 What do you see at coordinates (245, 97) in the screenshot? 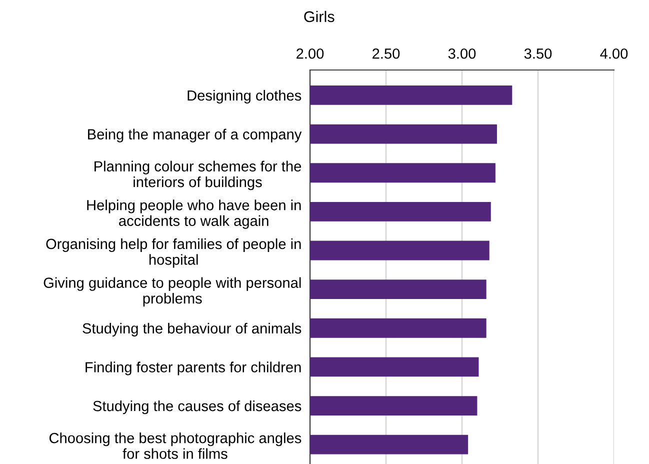
I see `y-tick-label: Designing clothes` at bounding box center [245, 97].